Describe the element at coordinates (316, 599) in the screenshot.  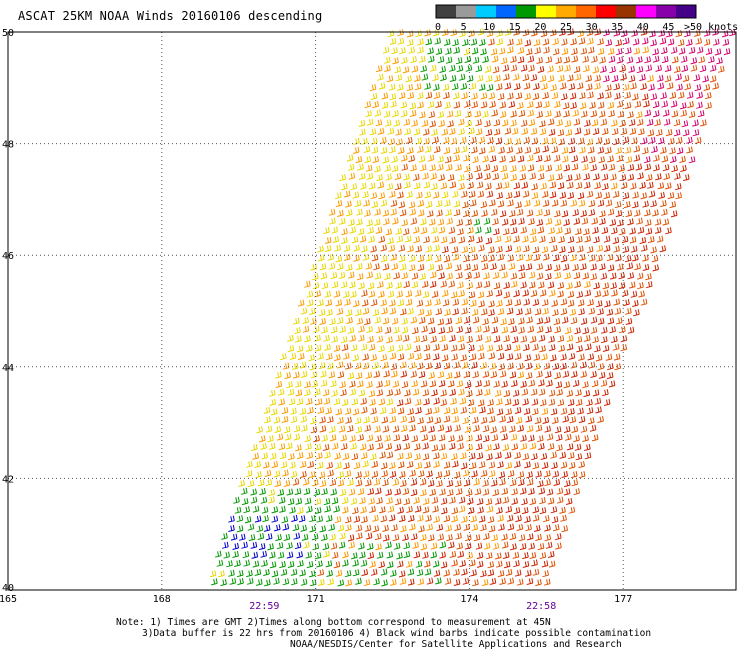
I see `lon-tick-label: 171` at that location.